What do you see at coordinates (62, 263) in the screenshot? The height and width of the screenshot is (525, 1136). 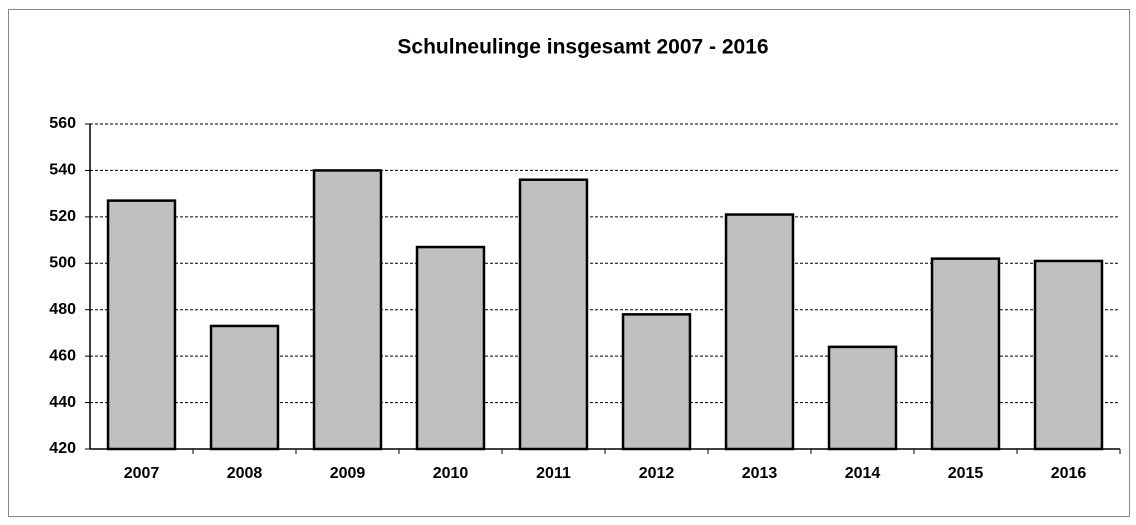 I see `y-tick-label: 500` at bounding box center [62, 263].